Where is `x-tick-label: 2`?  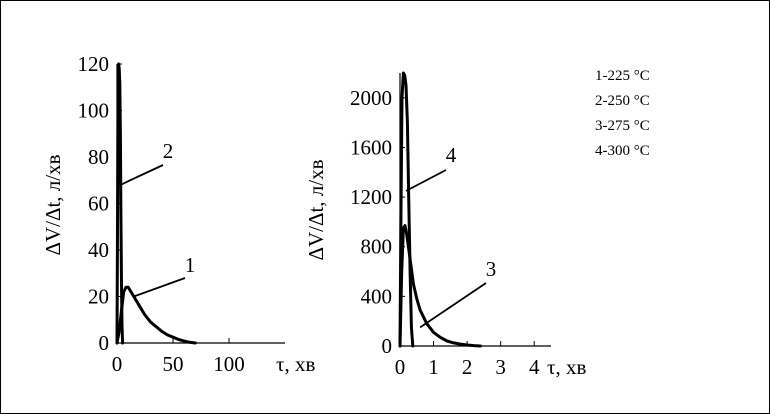 x-tick-label: 2 is located at coordinates (467, 367).